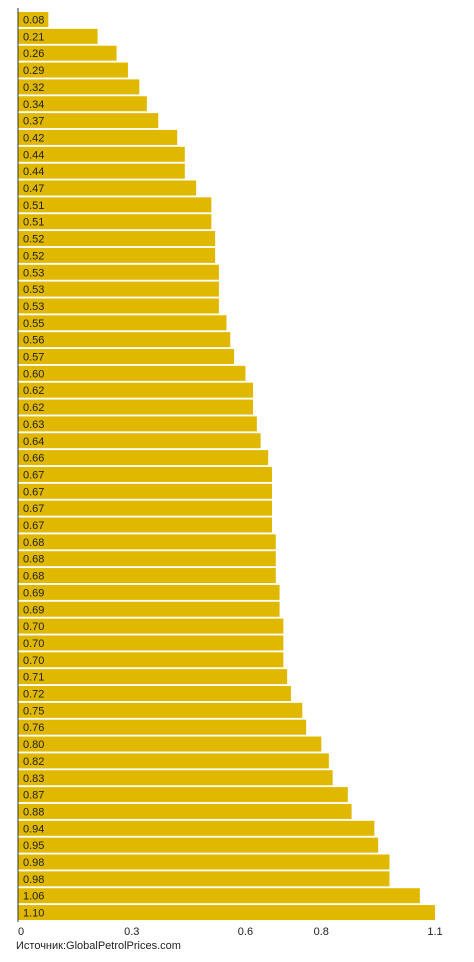 The height and width of the screenshot is (962, 474). I want to click on x-tick-label: 0, so click(21, 932).